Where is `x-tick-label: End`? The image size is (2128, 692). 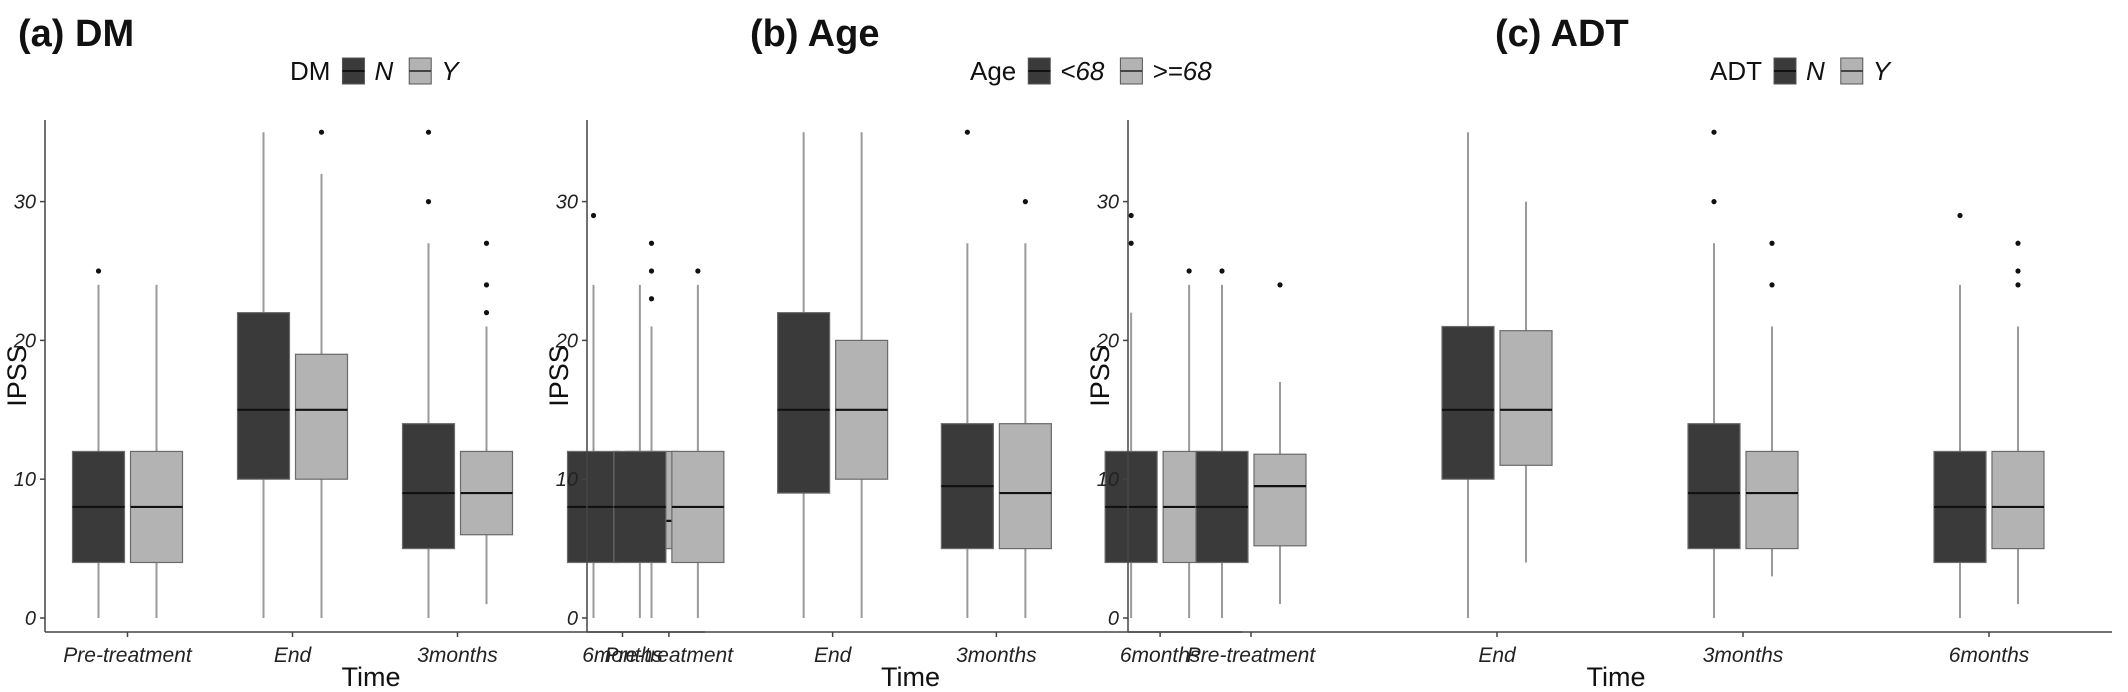 x-tick-label: End is located at coordinates (1497, 655).